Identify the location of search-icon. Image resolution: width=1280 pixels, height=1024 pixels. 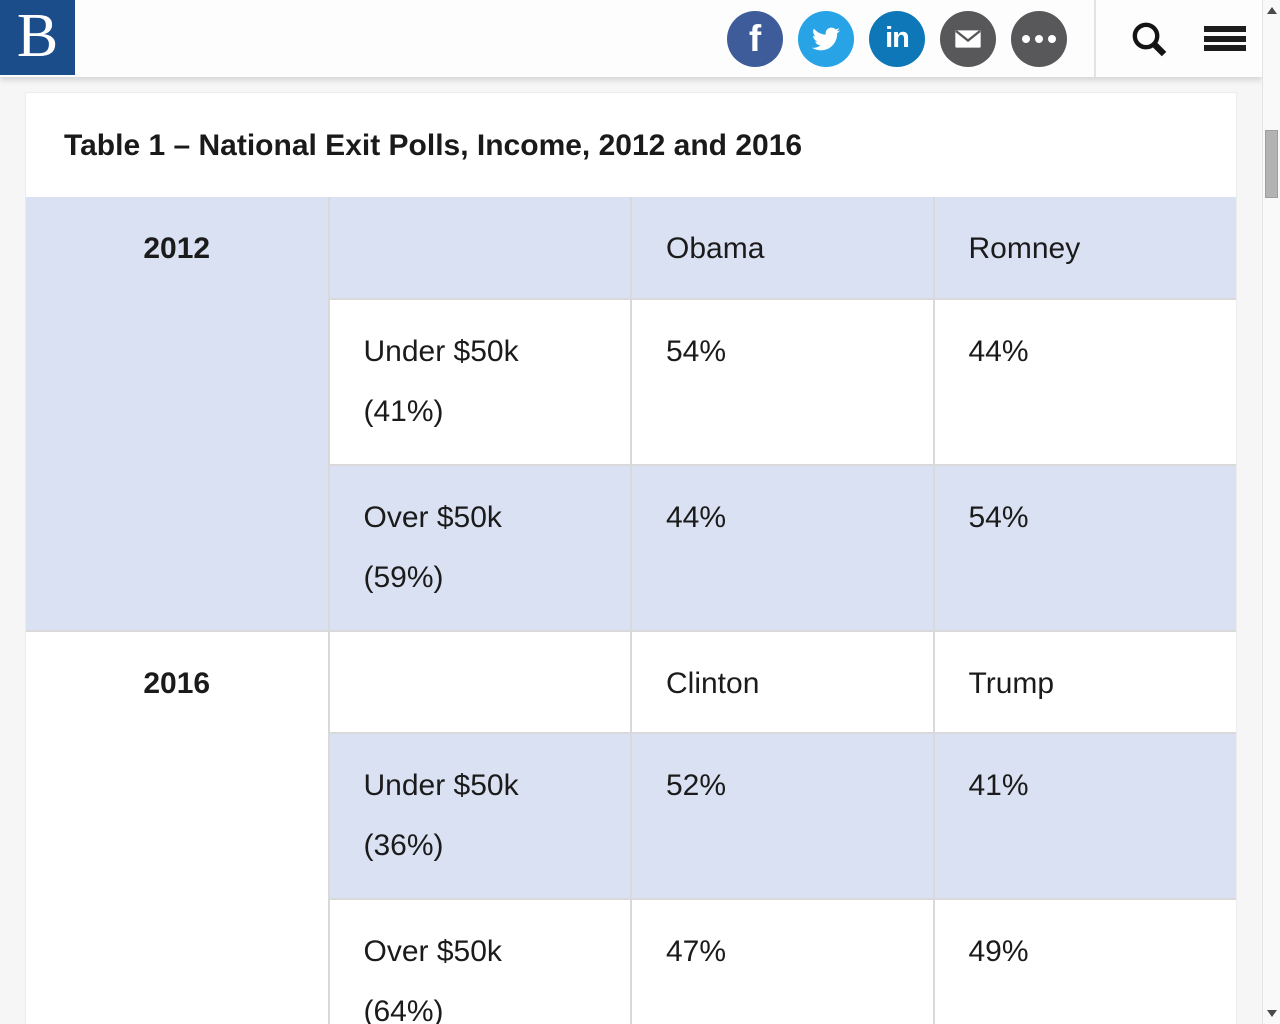
(1149, 39).